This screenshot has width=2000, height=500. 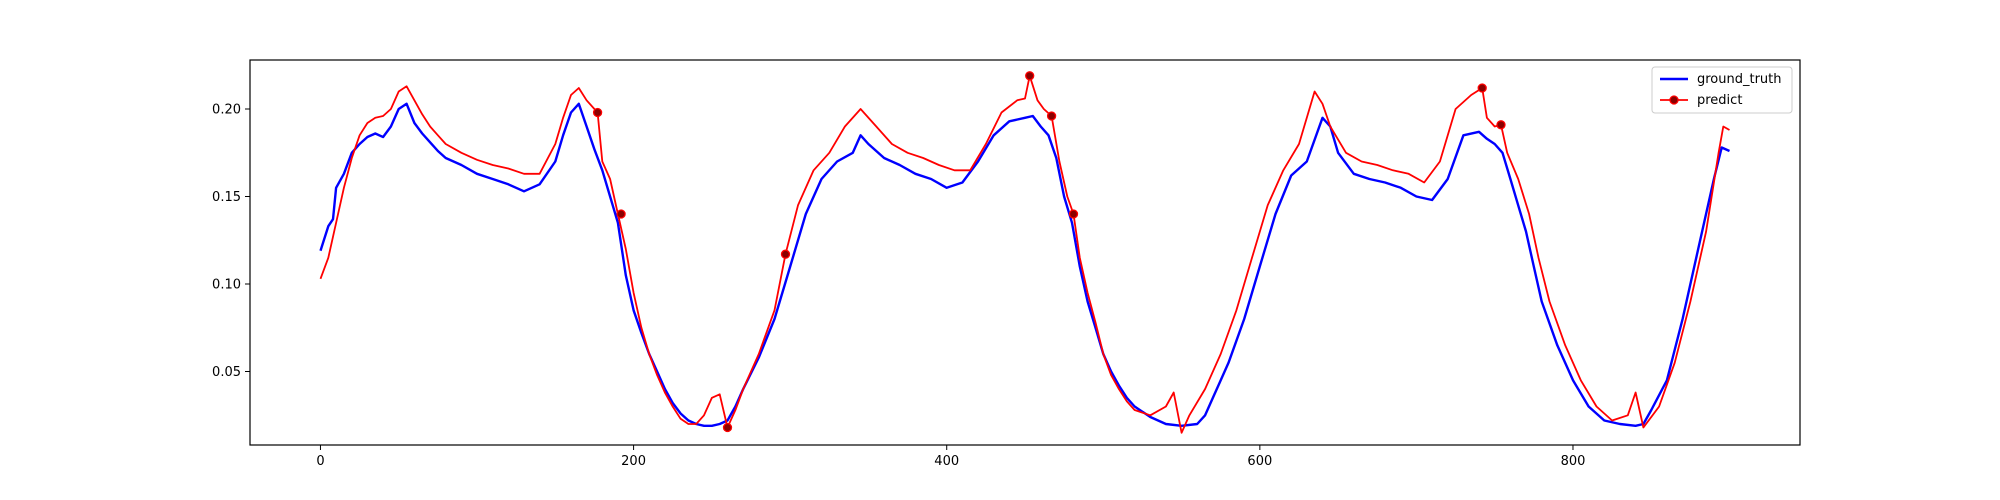 What do you see at coordinates (226, 197) in the screenshot?
I see `y-tick-label: 0.15` at bounding box center [226, 197].